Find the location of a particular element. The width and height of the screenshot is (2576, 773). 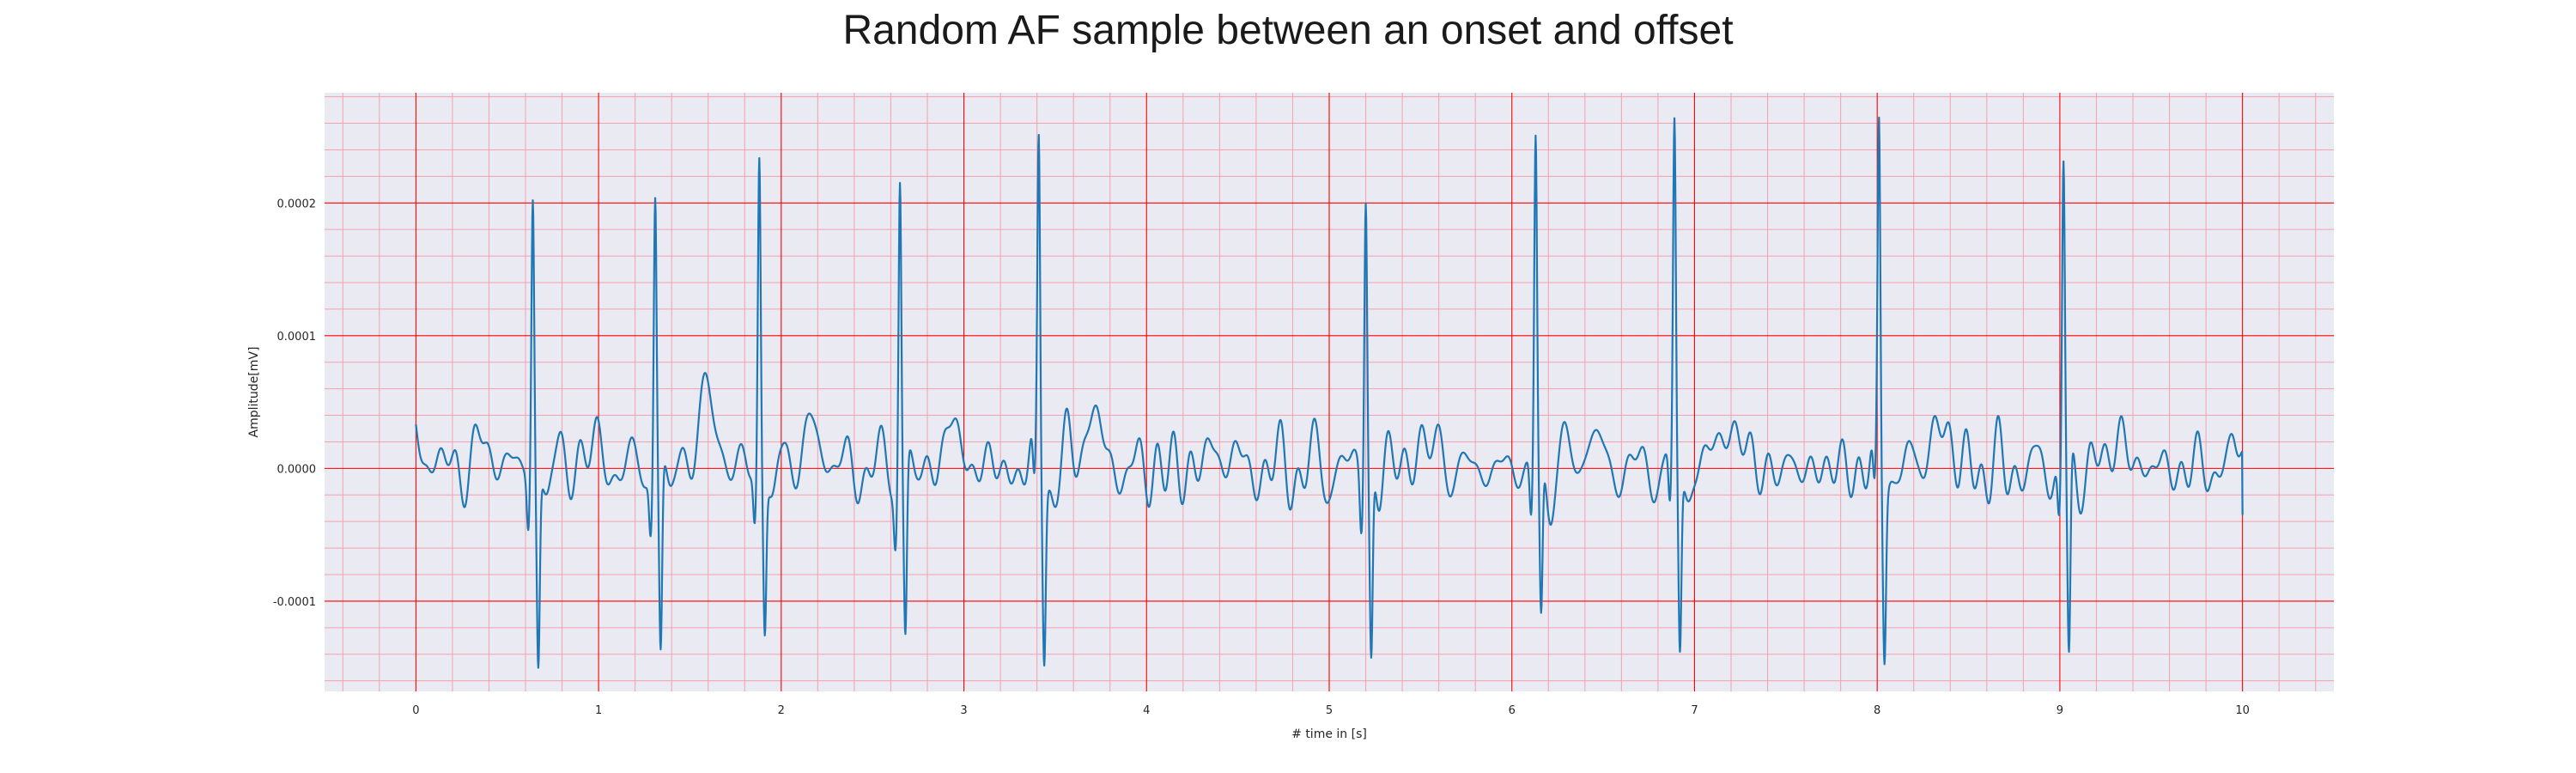

y-tick-label: -0.0001 is located at coordinates (294, 602).